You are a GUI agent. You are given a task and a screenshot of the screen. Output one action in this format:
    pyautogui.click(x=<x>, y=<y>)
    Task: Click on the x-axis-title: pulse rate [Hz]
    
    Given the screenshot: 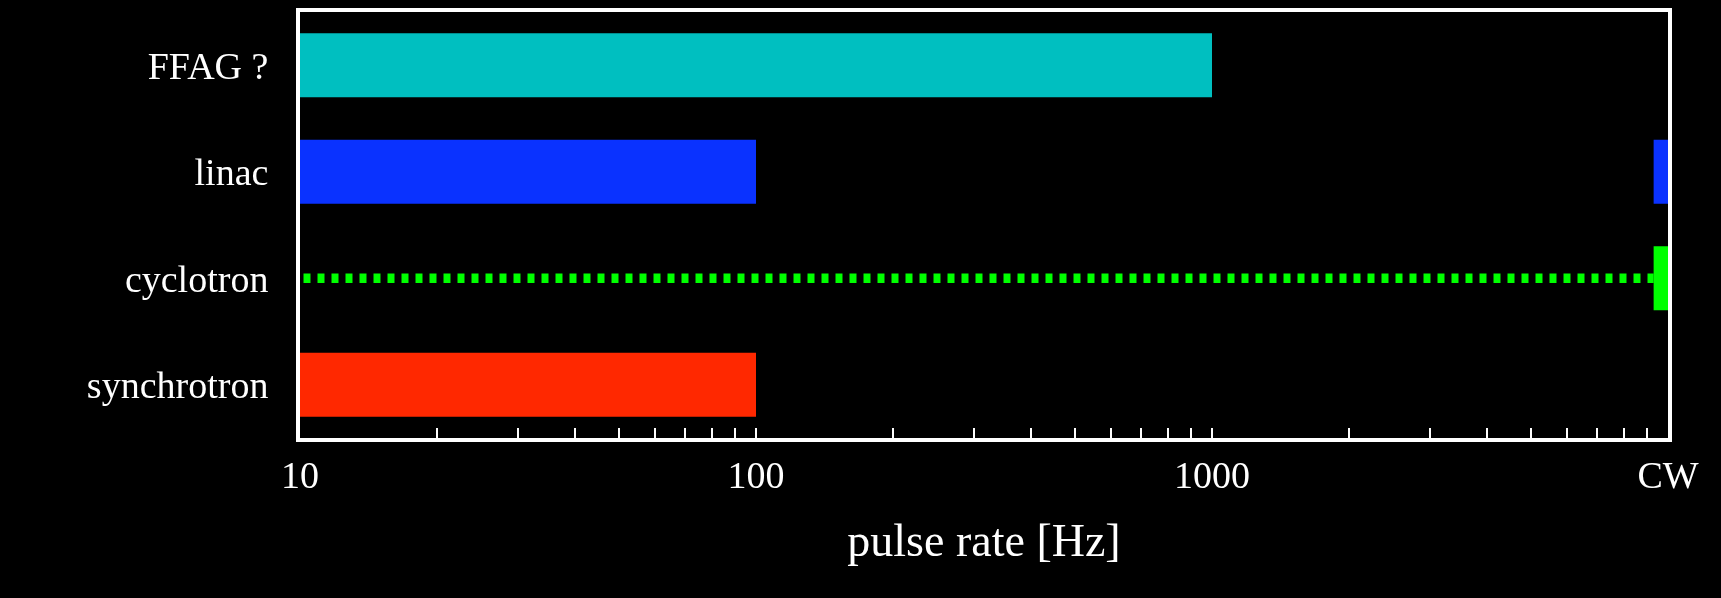 What is the action you would take?
    pyautogui.click(x=984, y=540)
    